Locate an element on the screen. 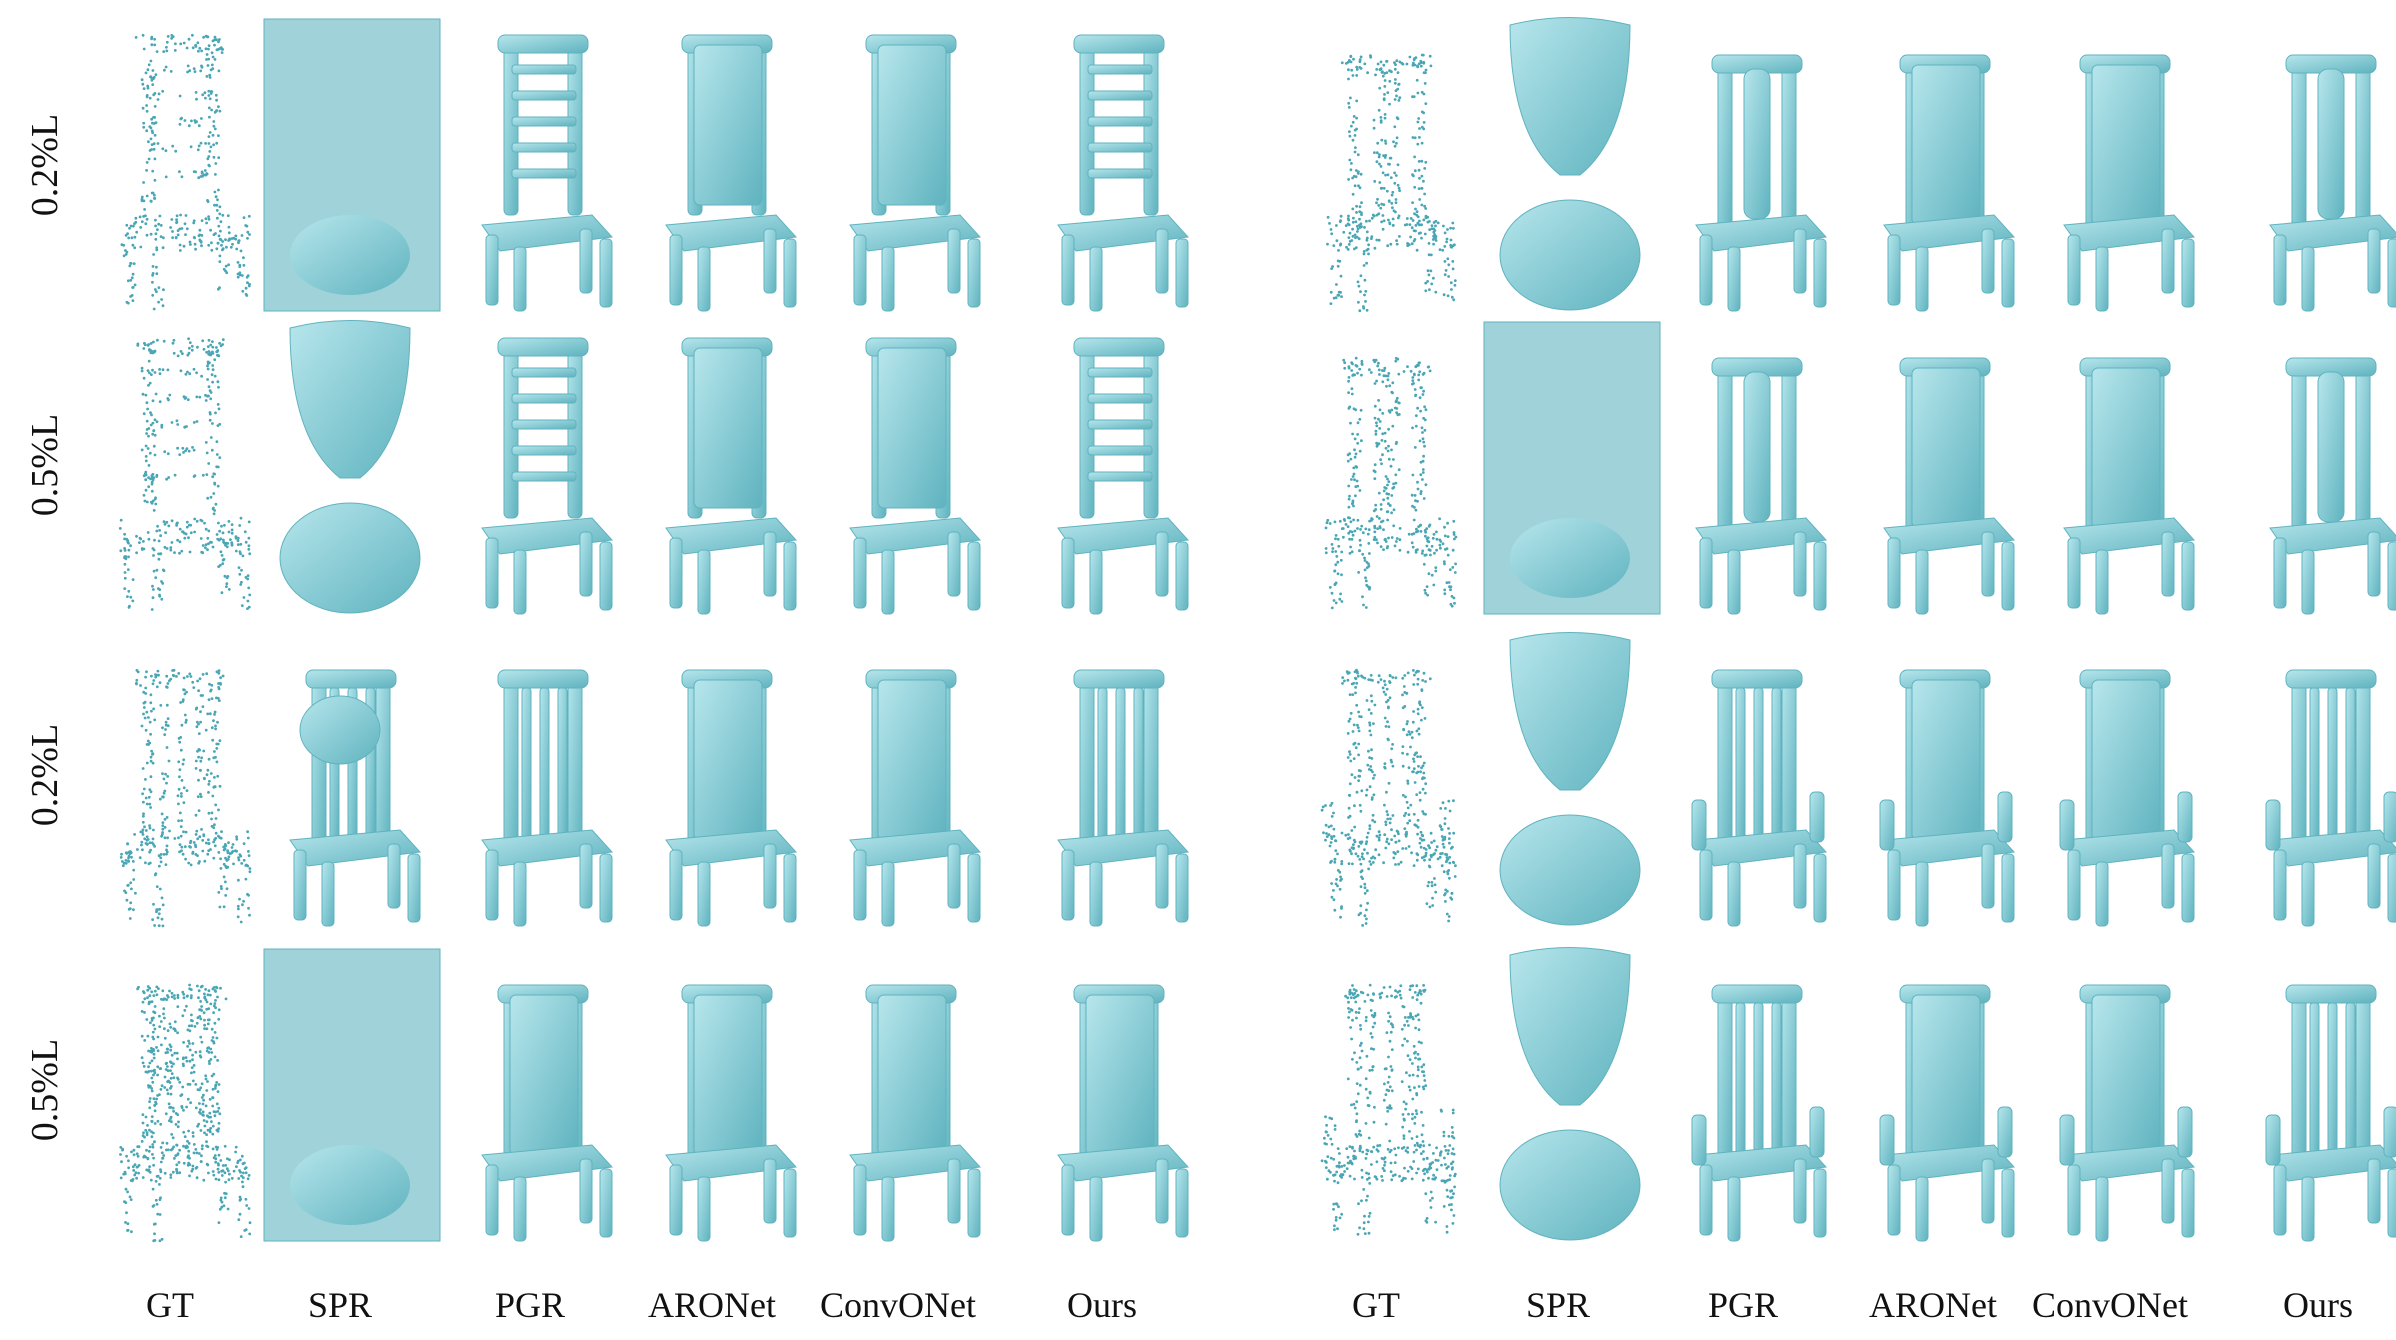 The width and height of the screenshot is (2396, 1340). chair-convonet-row2-left is located at coordinates (910, 468).